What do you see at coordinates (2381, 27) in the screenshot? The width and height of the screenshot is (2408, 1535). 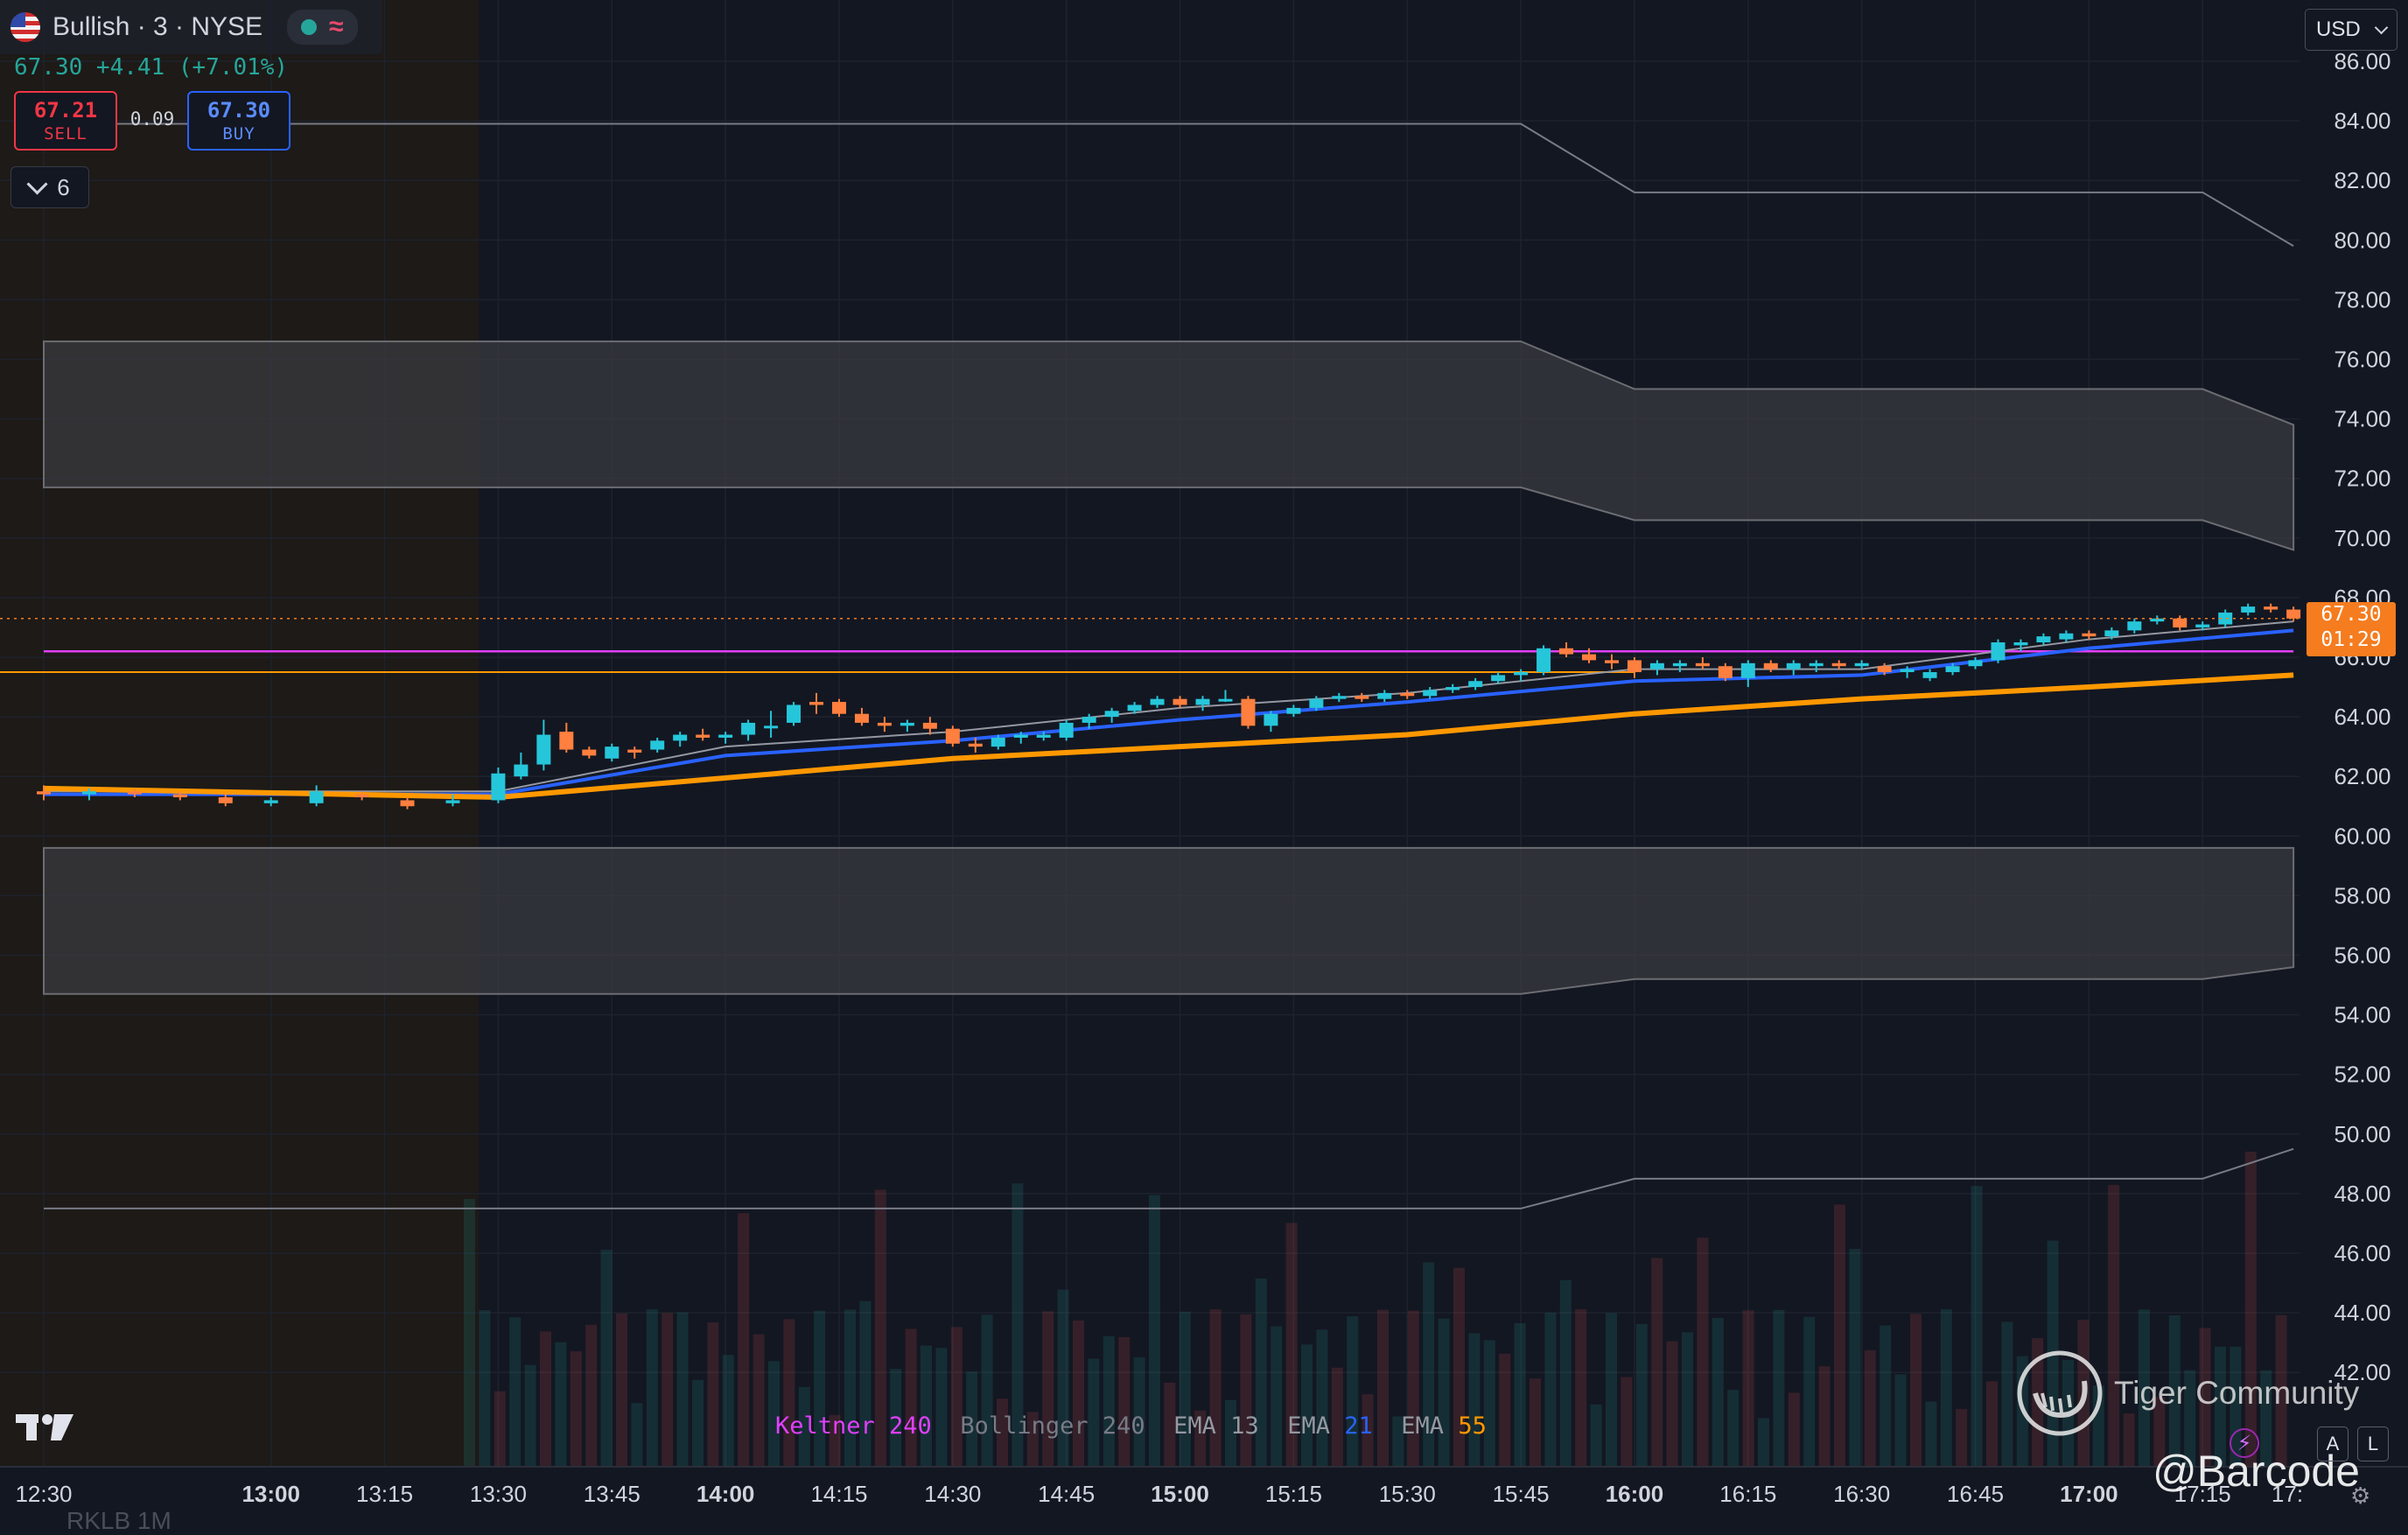 I see `chevron-down-icon` at bounding box center [2381, 27].